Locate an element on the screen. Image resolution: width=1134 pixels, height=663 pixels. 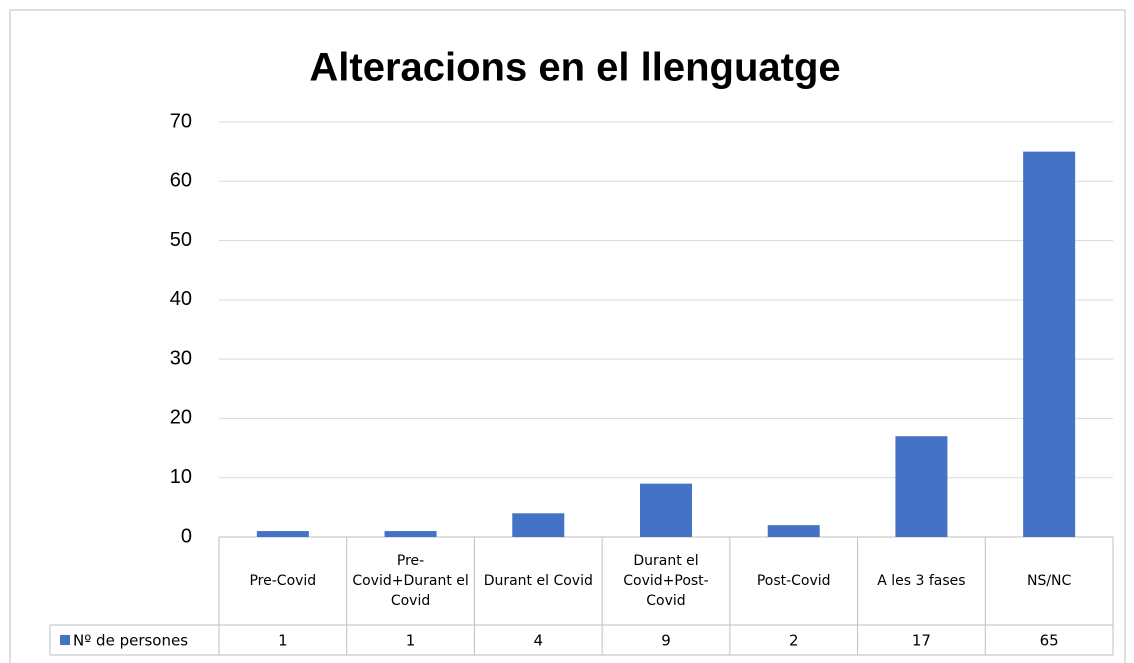
y-tick-label: 20 is located at coordinates (181, 418).